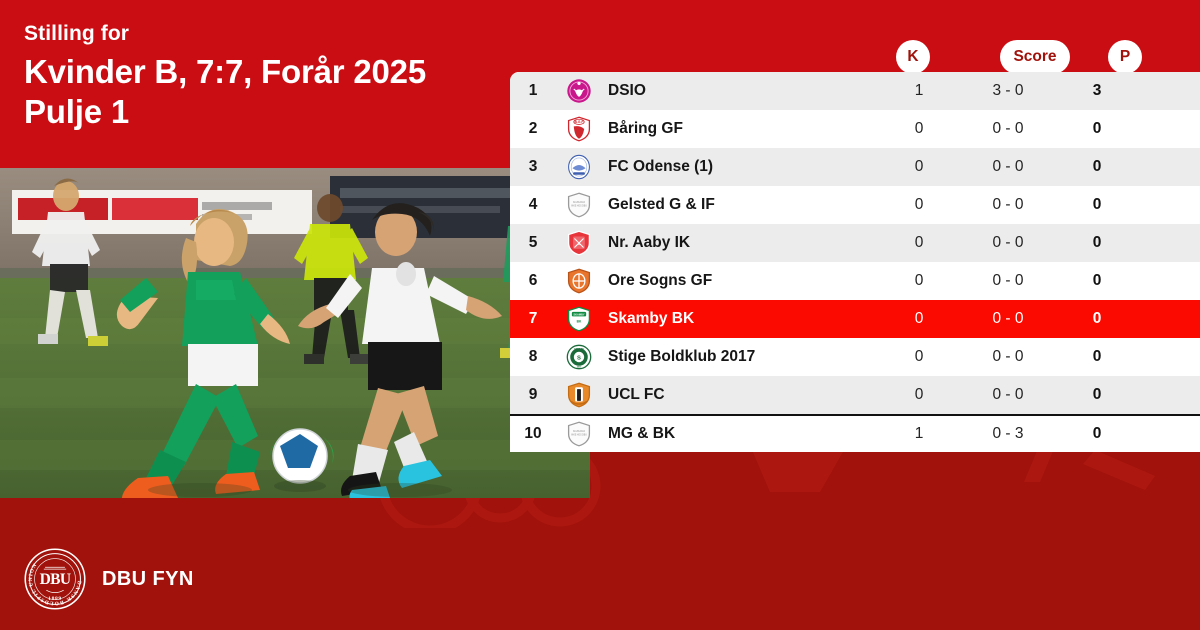 The width and height of the screenshot is (1200, 630). What do you see at coordinates (660, 280) in the screenshot?
I see `row-team-name: Ore Sogns GF` at bounding box center [660, 280].